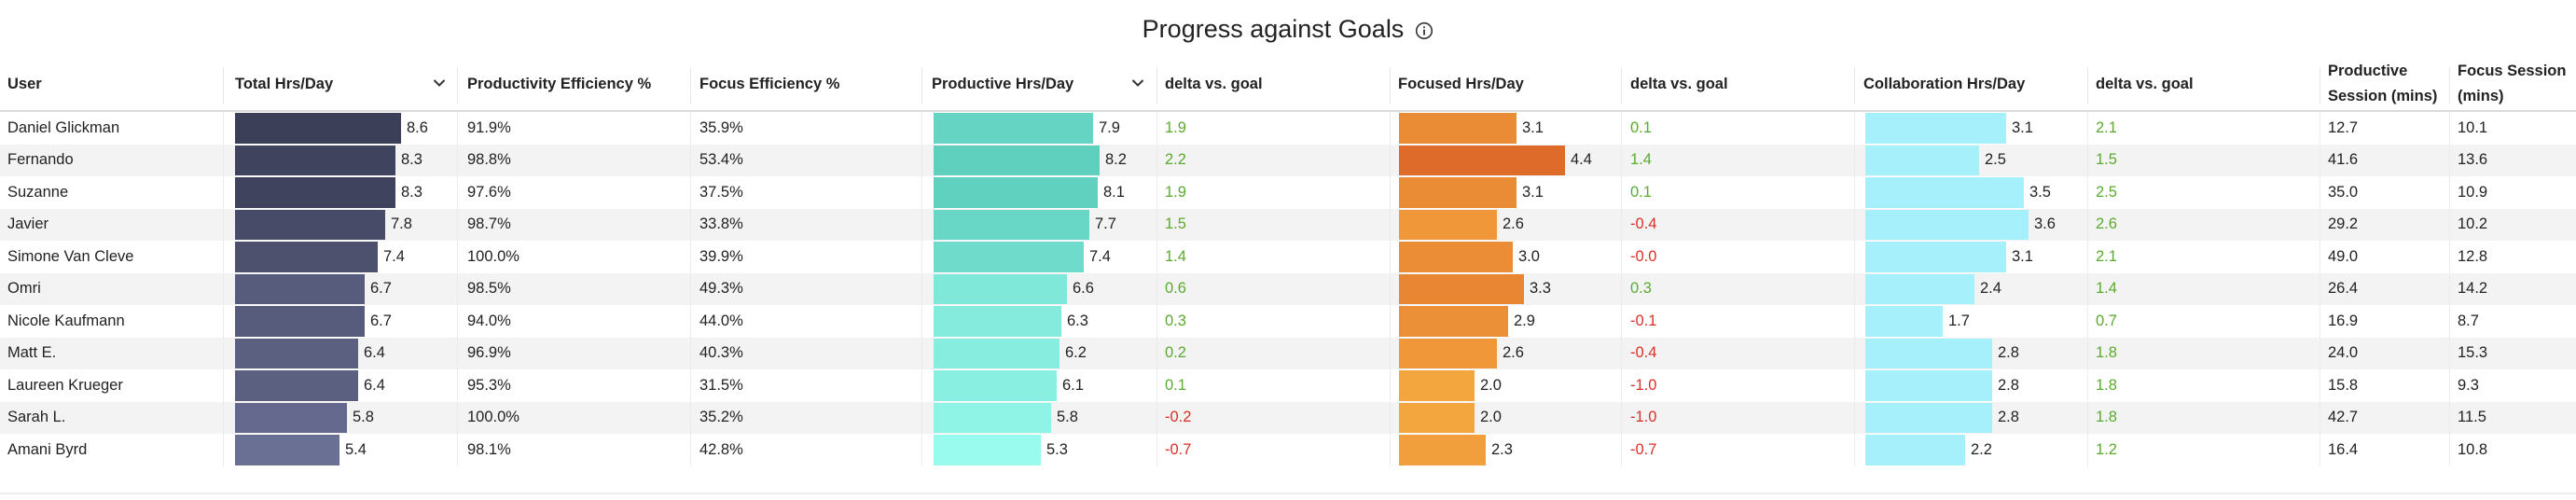 Image resolution: width=2576 pixels, height=500 pixels. What do you see at coordinates (721, 256) in the screenshot?
I see `focus-efficiency: 39.9%` at bounding box center [721, 256].